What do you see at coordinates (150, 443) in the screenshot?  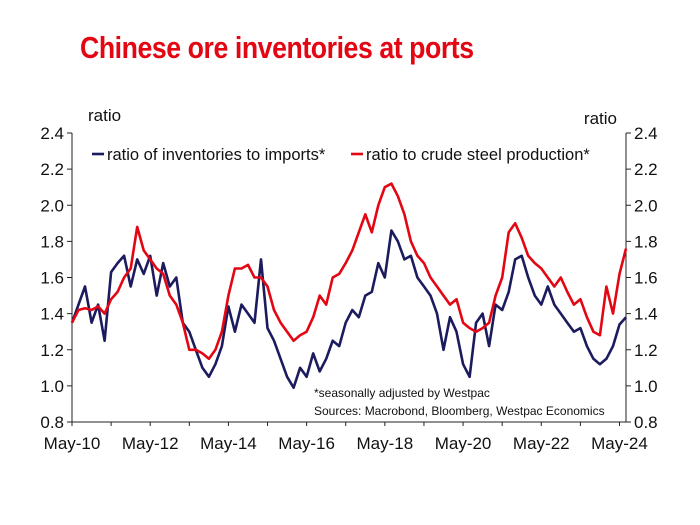 I see `x-tick-label: May-12` at bounding box center [150, 443].